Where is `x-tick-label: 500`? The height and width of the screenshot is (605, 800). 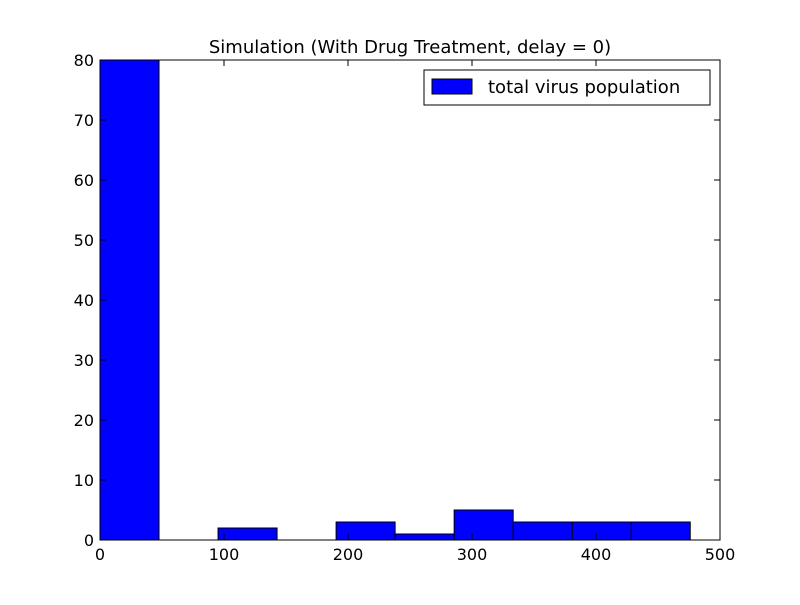 x-tick-label: 500 is located at coordinates (720, 554).